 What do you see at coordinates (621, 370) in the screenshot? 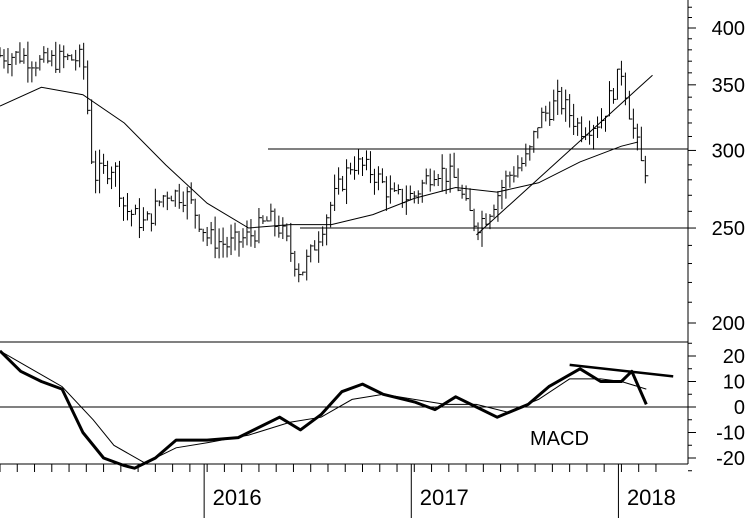
I see `macd-trendline` at bounding box center [621, 370].